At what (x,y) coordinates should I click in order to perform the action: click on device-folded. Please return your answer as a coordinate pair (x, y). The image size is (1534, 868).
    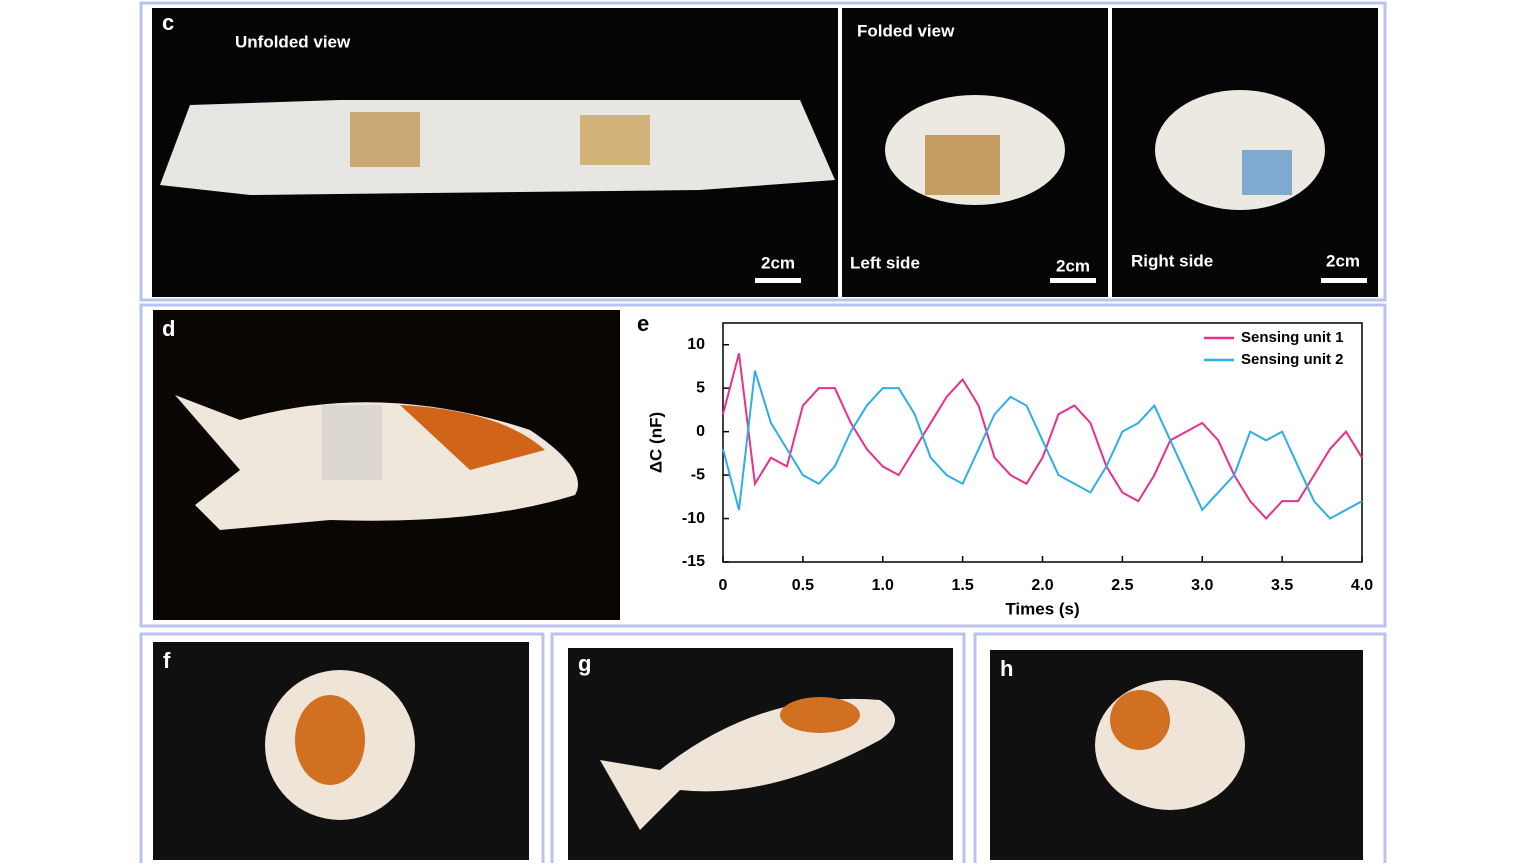
    Looking at the image, I should click on (1240, 150).